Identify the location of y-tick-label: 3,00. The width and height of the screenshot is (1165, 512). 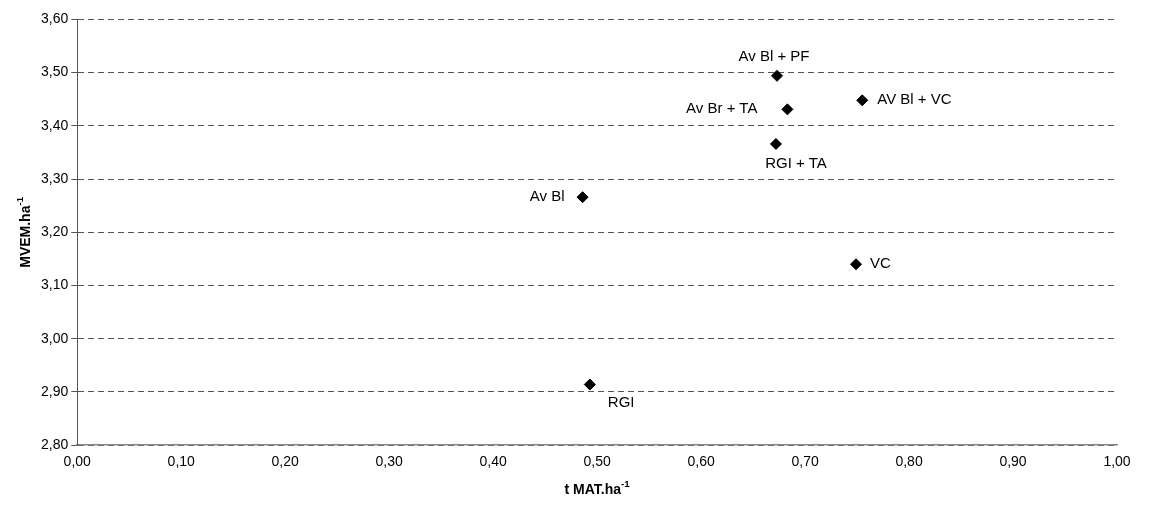
(55, 337).